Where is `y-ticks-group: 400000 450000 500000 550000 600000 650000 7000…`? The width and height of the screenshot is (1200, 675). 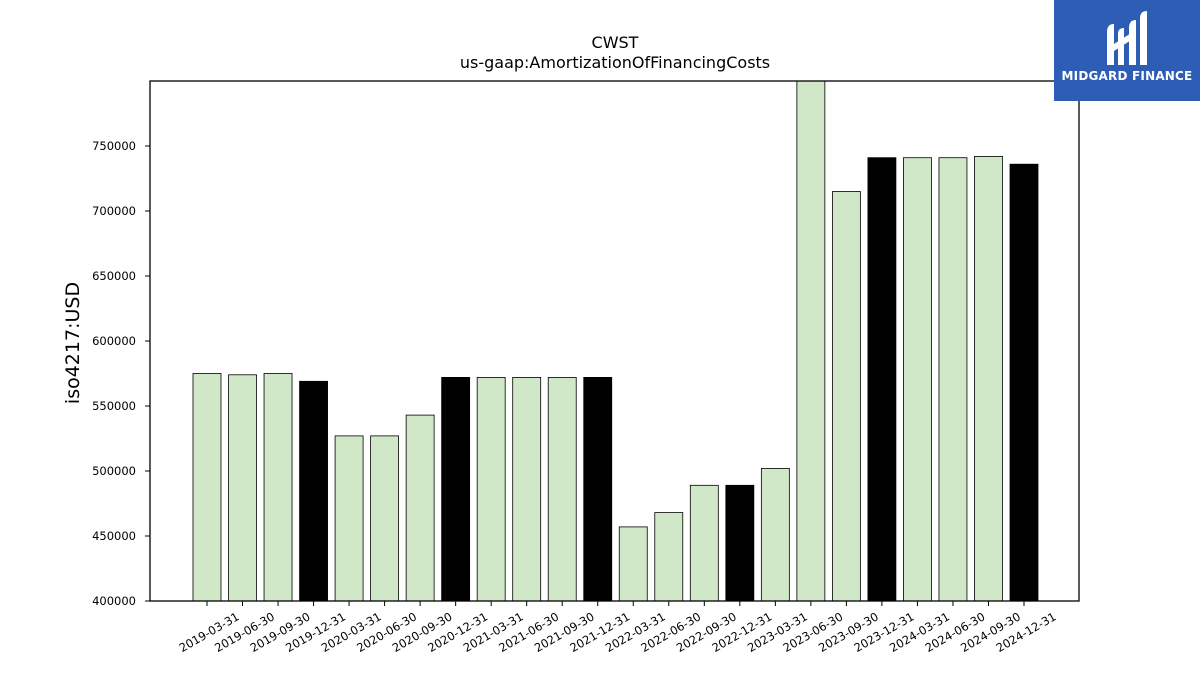 y-ticks-group: 400000 450000 500000 550000 600000 650000 7000… is located at coordinates (121, 373).